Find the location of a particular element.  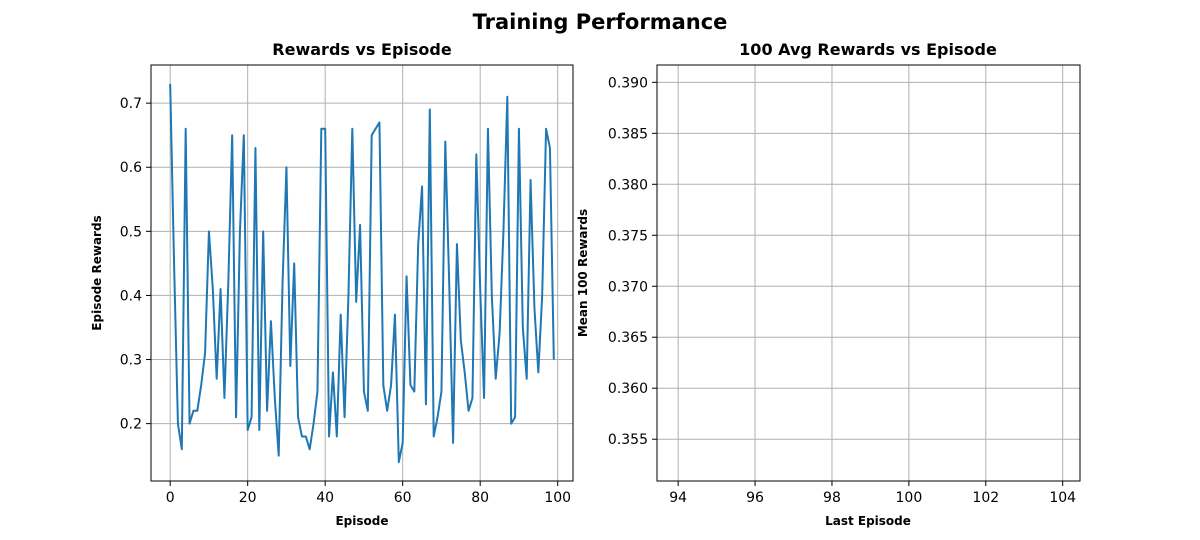

rewards-x-tick-label: 100 is located at coordinates (557, 498).